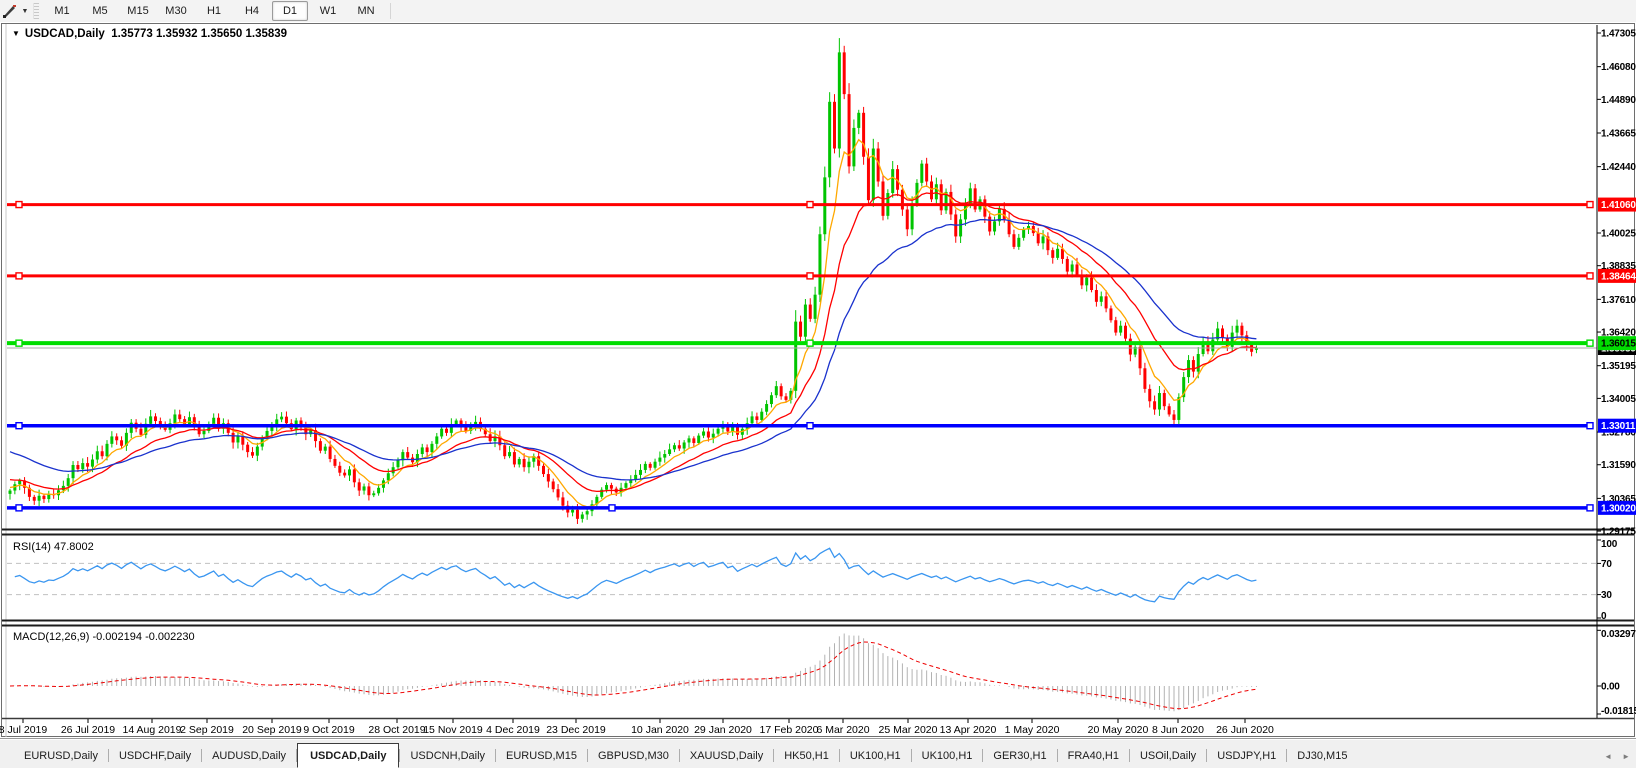 The image size is (1636, 768). Describe the element at coordinates (176, 11) in the screenshot. I see `timeframe-button-M30: M30` at that location.